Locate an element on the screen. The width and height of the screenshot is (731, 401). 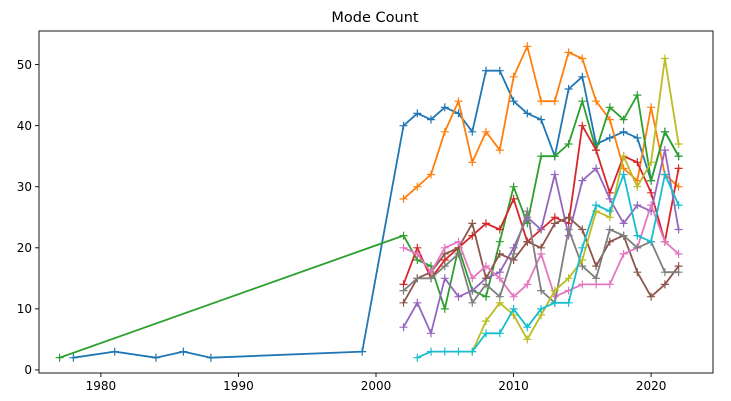
y-tick-label: 30 is located at coordinates (24, 187).